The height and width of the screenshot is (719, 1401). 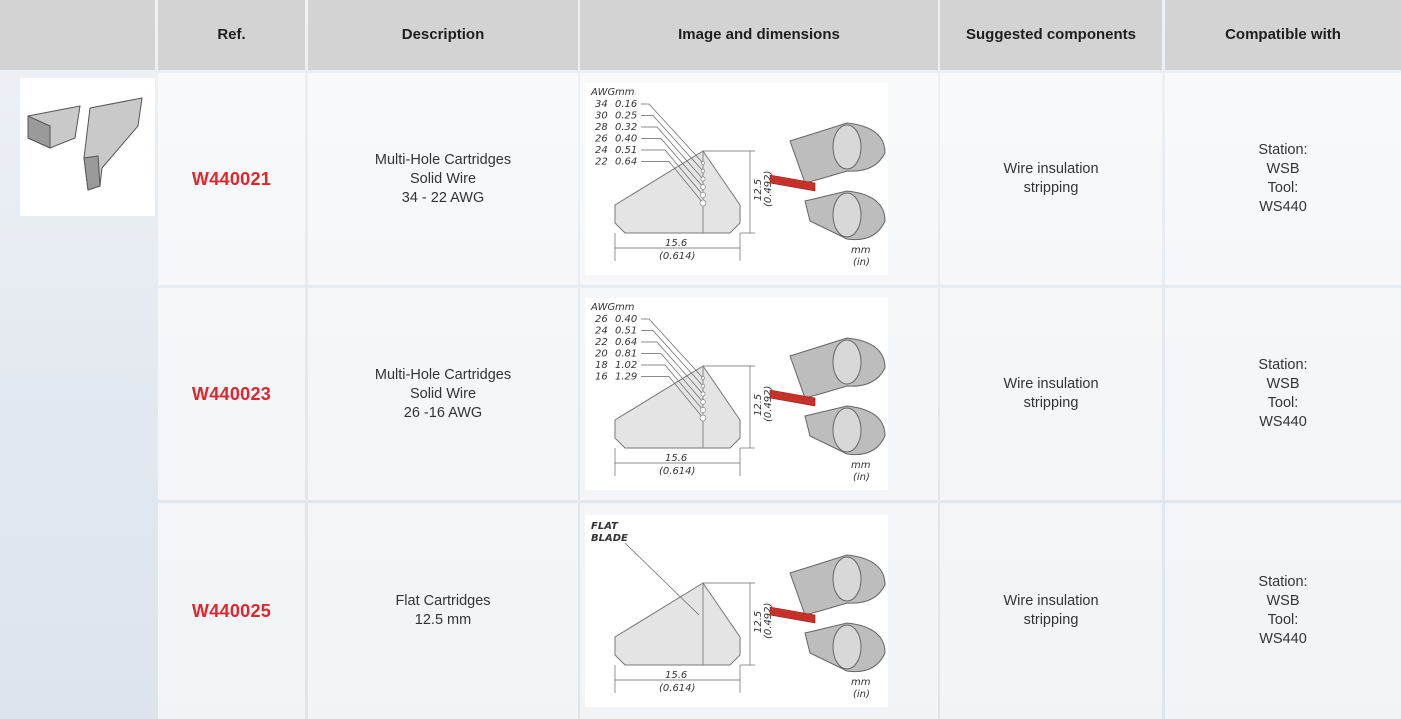 What do you see at coordinates (601, 104) in the screenshot?
I see `gauge-awg: 34` at bounding box center [601, 104].